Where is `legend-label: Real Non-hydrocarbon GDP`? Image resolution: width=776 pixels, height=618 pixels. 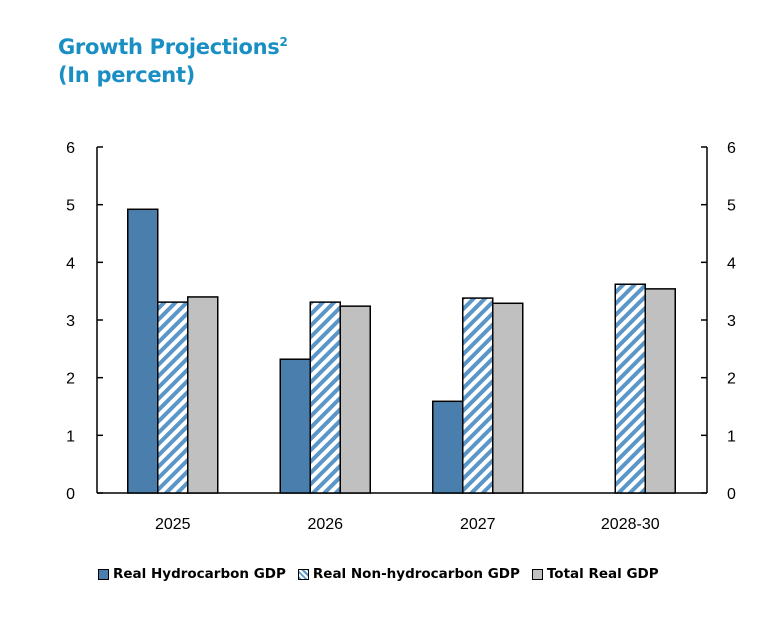 legend-label: Real Non-hydrocarbon GDP is located at coordinates (416, 574).